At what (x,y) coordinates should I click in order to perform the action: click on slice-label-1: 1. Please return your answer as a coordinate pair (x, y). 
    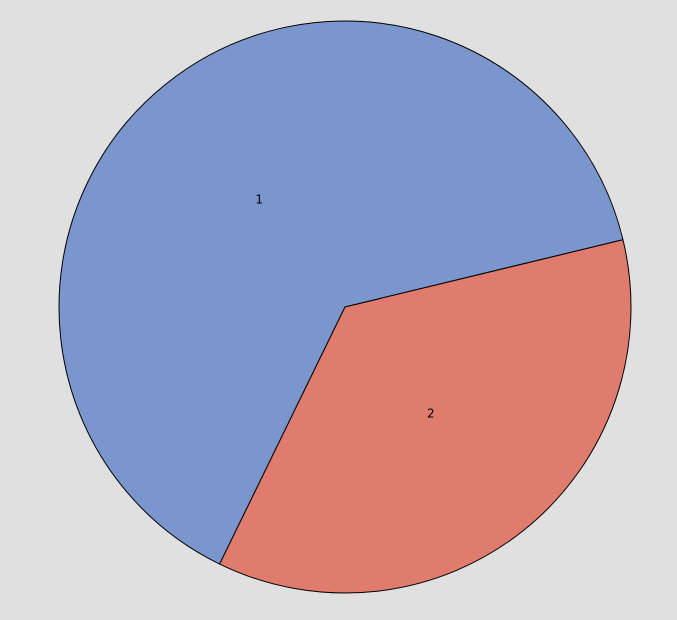
    Looking at the image, I should click on (259, 200).